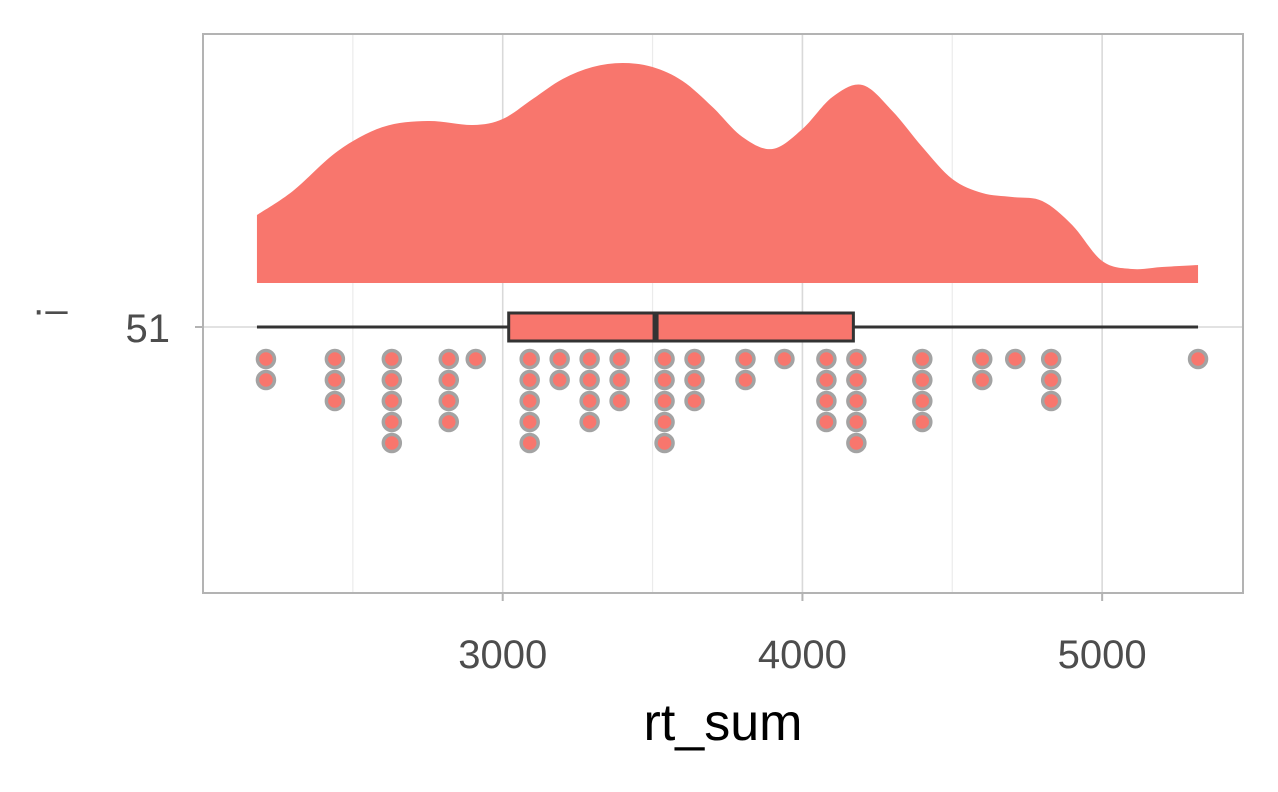 Image resolution: width=1278 pixels, height=792 pixels. What do you see at coordinates (681, 327) in the screenshot?
I see `box-iqr` at bounding box center [681, 327].